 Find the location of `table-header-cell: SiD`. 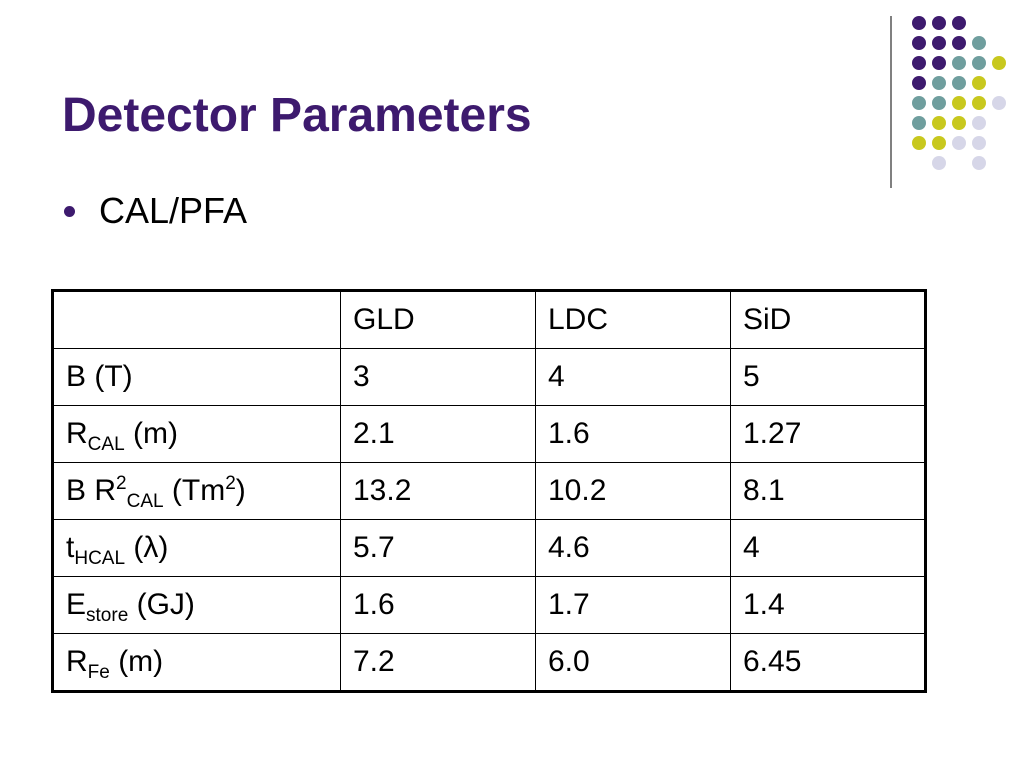

table-header-cell: SiD is located at coordinates (828, 319).